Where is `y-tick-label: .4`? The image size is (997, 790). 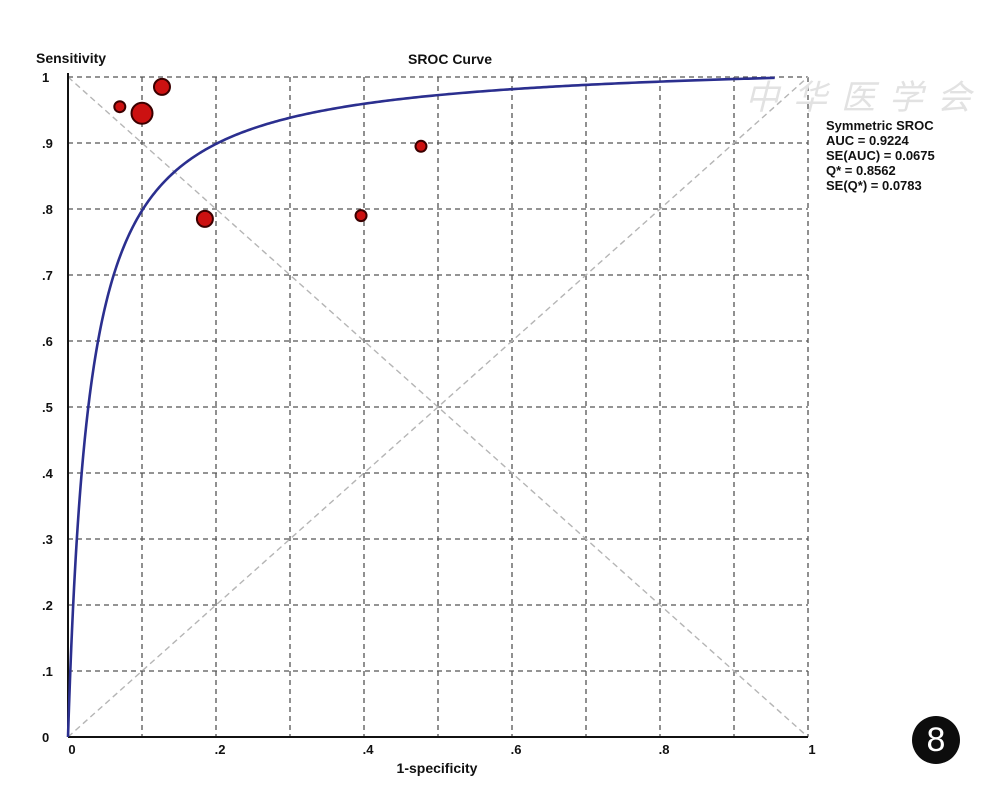
y-tick-label: .4 is located at coordinates (48, 473).